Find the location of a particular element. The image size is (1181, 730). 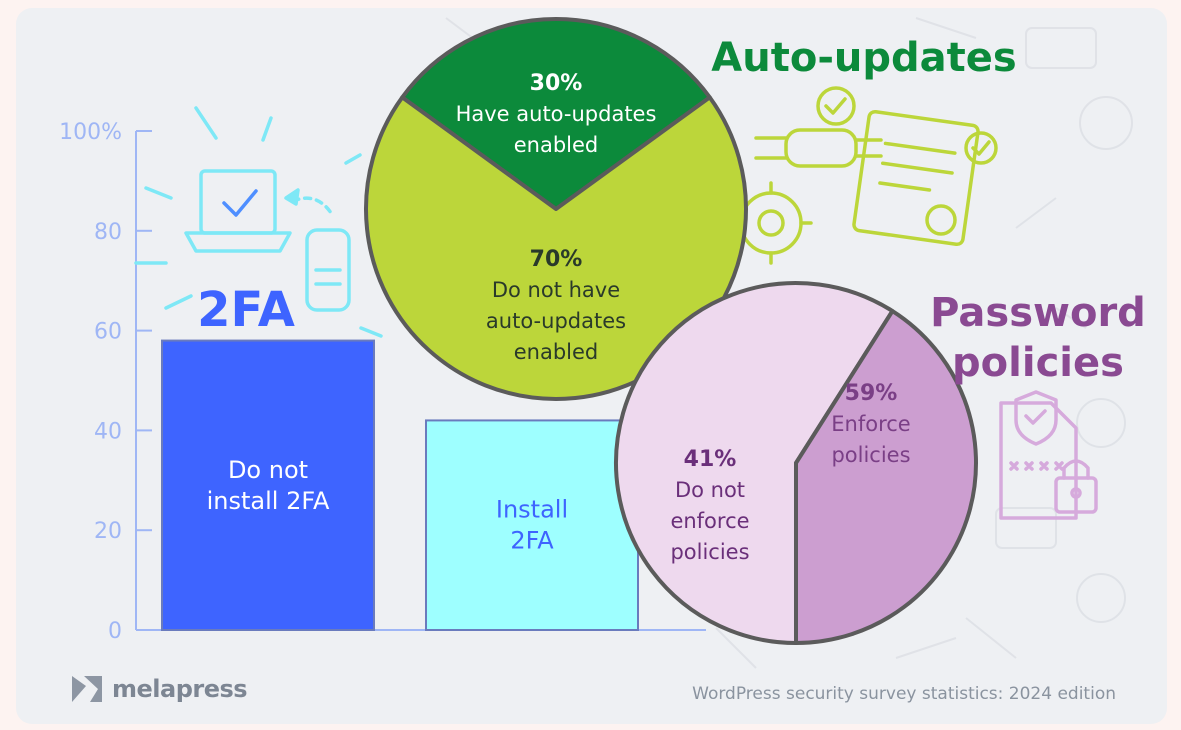

autoupdates-slice-30pct is located at coordinates (556, 114).